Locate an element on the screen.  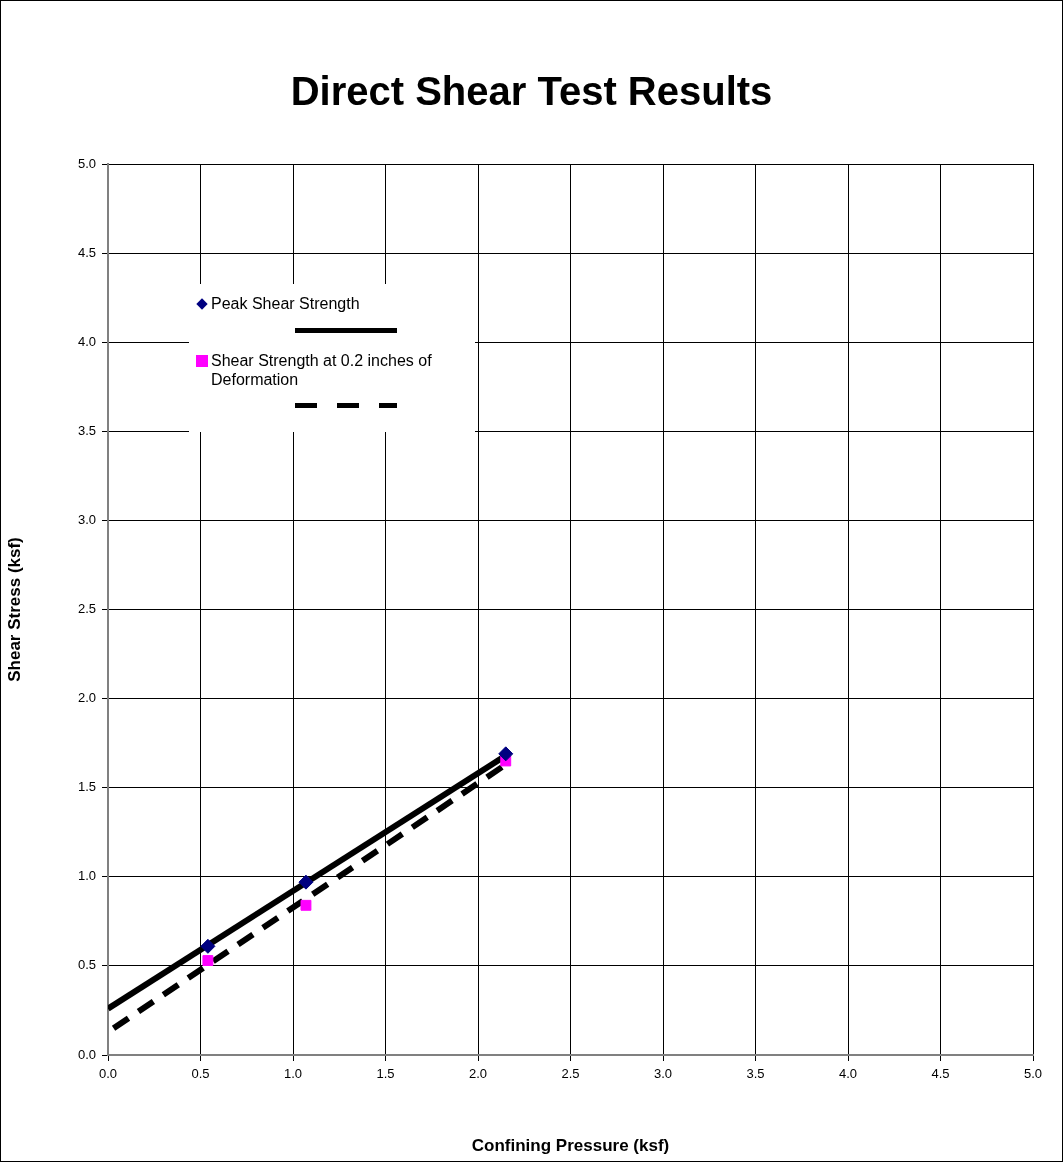
x-tick-label: 4.0 is located at coordinates (848, 1074).